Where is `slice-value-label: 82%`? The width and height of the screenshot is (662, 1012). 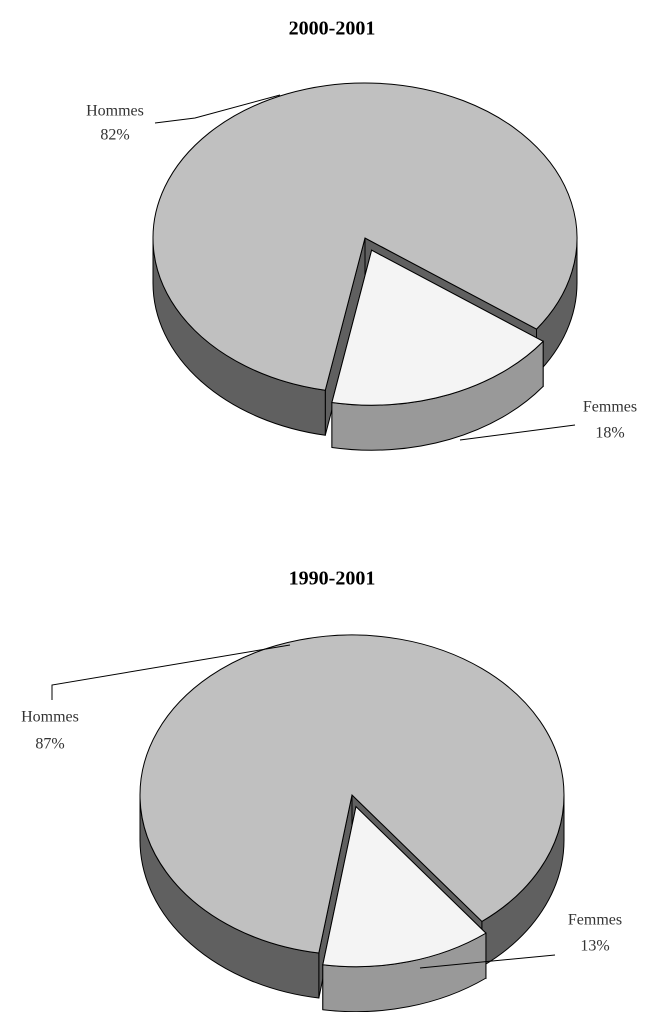
slice-value-label: 82% is located at coordinates (114, 135).